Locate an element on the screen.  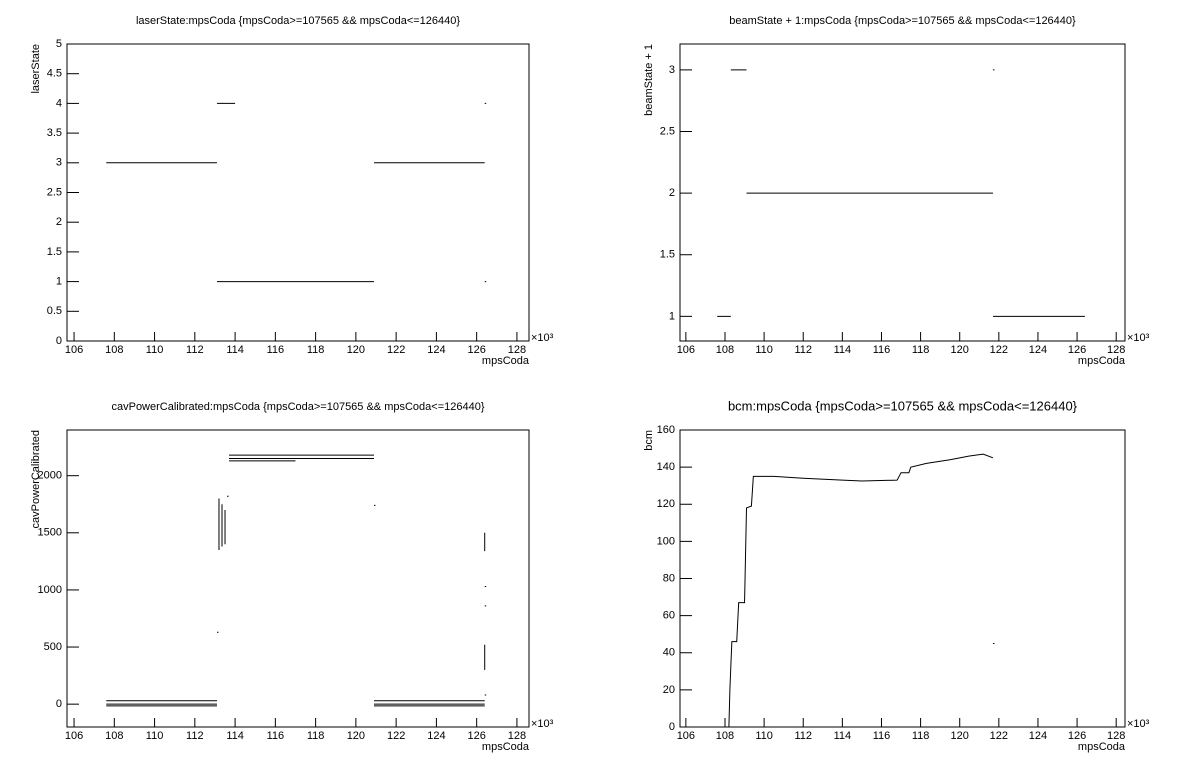
y-tick-label: 5 is located at coordinates (59, 44).